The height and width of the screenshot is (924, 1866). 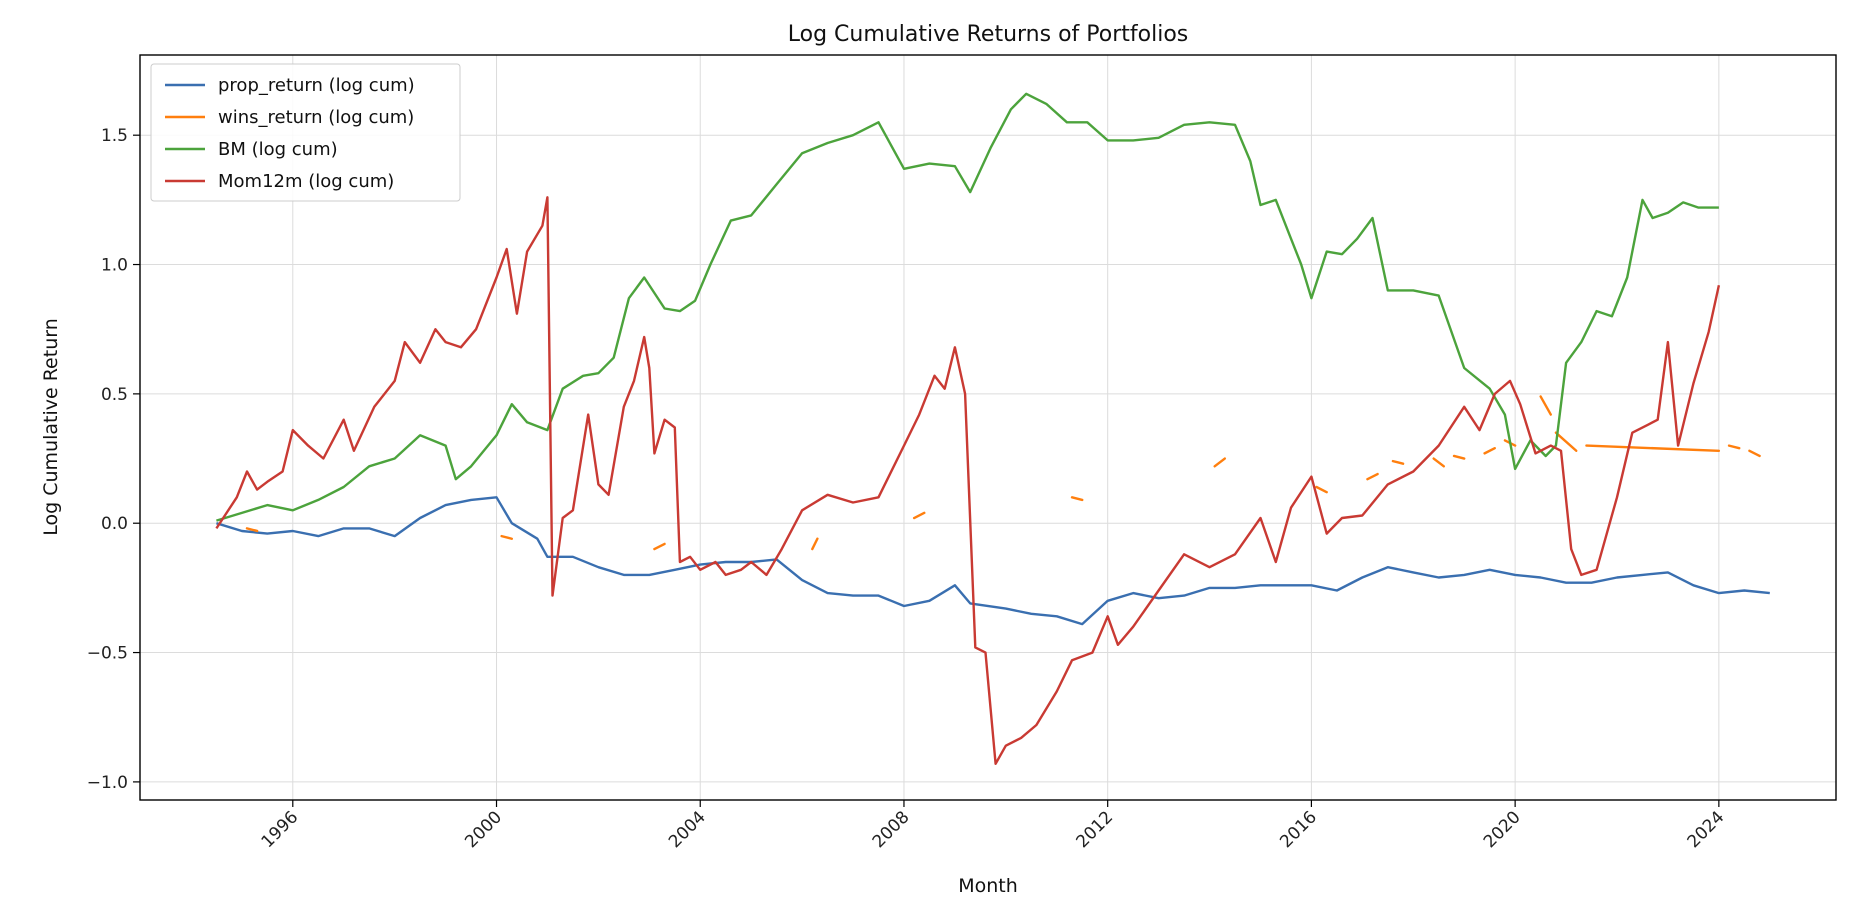 What do you see at coordinates (1706, 829) in the screenshot?
I see `x-tick-label: 2024` at bounding box center [1706, 829].